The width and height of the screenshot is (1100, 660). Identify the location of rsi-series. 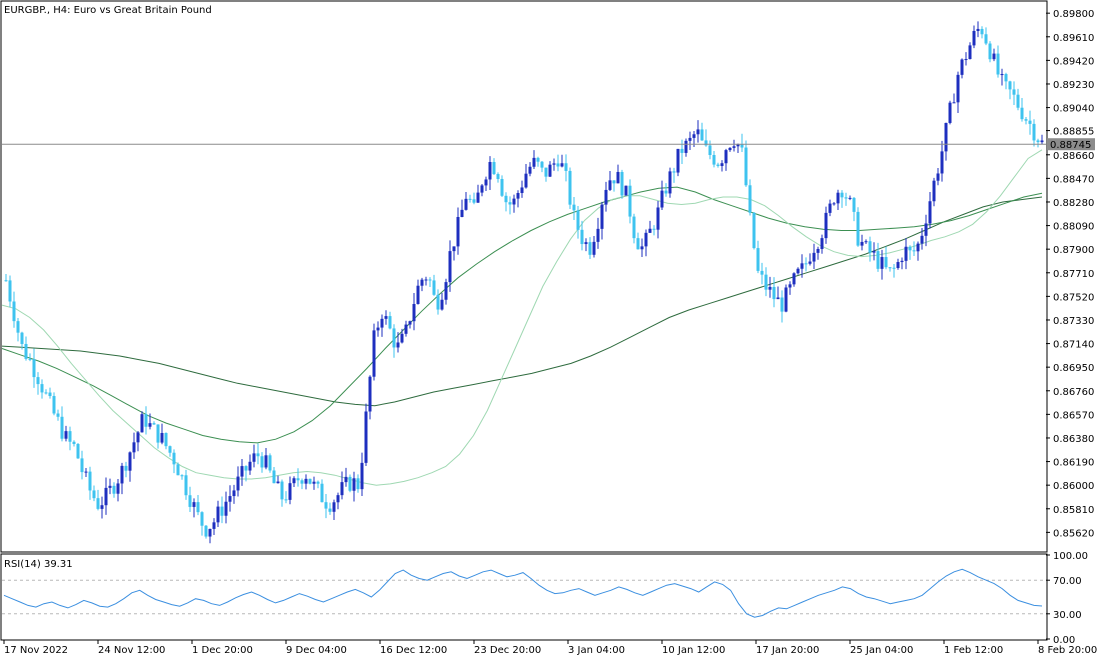
(523, 593).